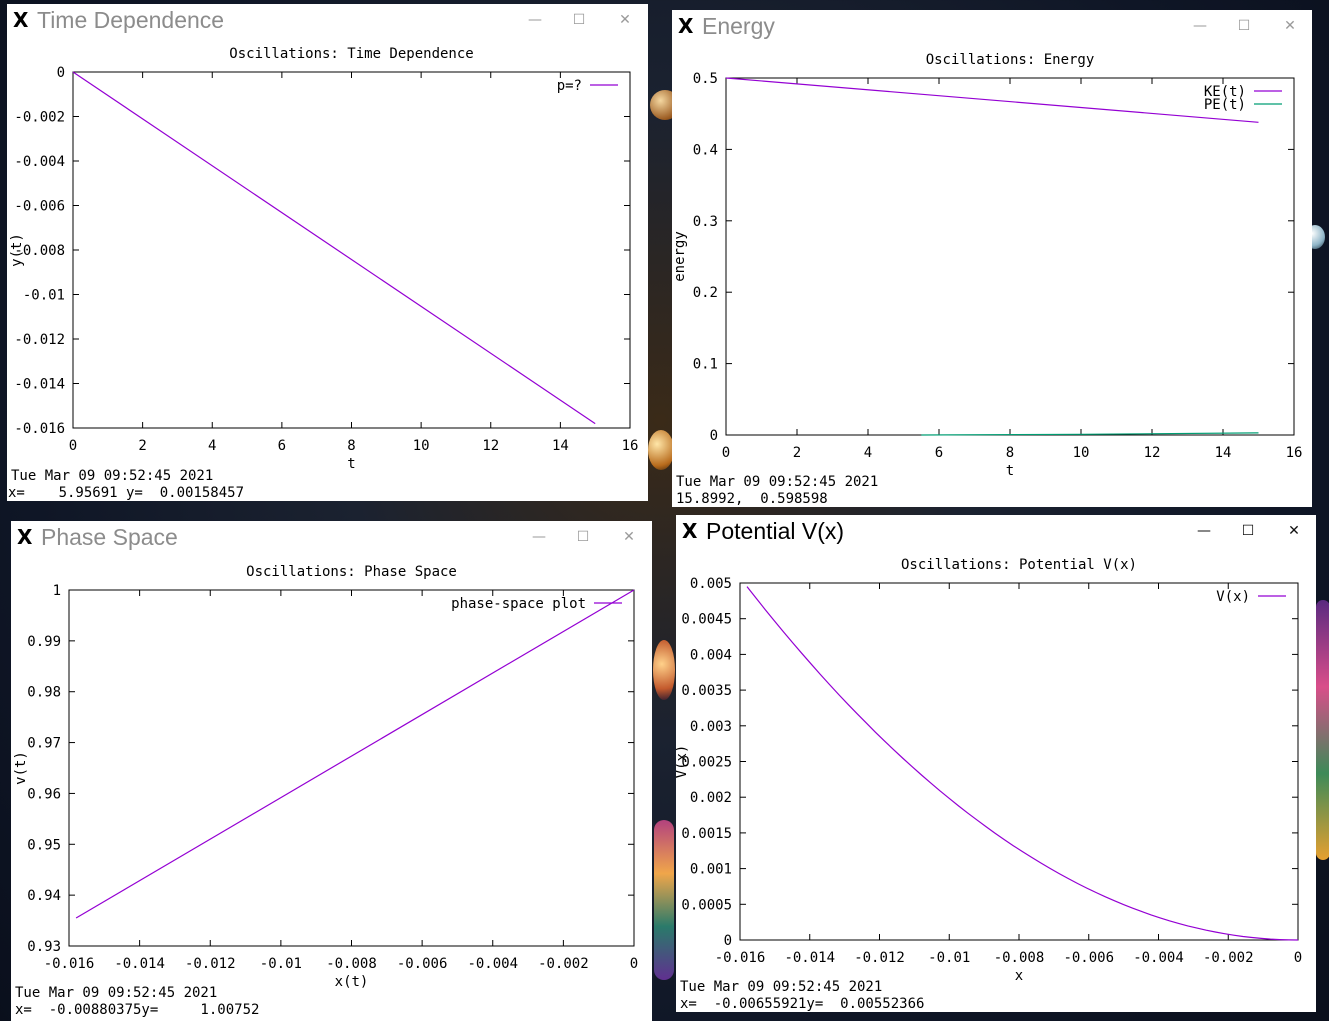 The image size is (1329, 1021). What do you see at coordinates (705, 365) in the screenshot?
I see `y-tick-label: 0.1` at bounding box center [705, 365].